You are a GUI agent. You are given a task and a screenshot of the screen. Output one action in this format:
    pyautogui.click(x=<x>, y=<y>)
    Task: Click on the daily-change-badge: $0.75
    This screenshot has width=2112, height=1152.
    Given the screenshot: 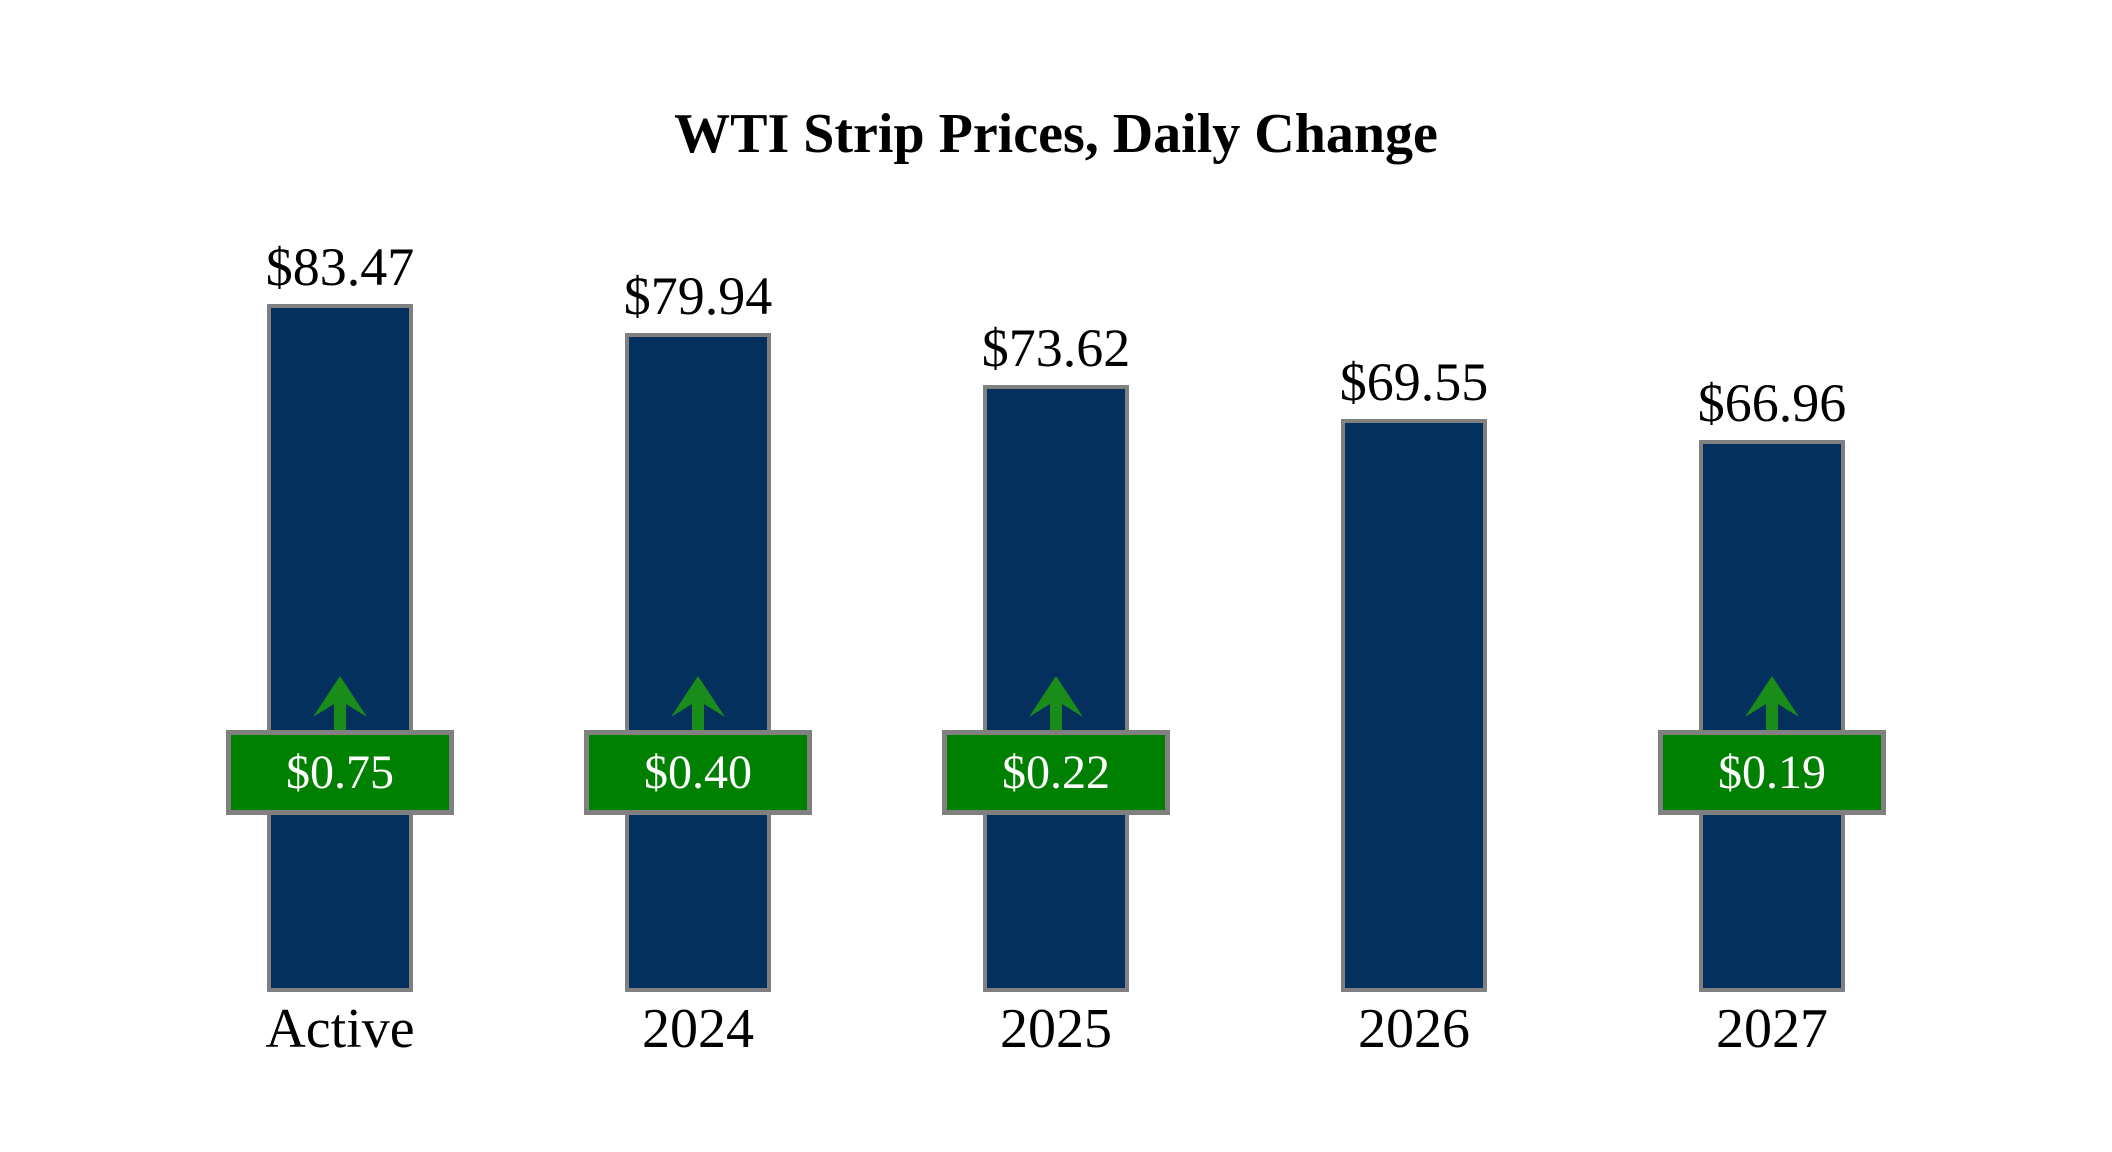 What is the action you would take?
    pyautogui.click(x=340, y=772)
    